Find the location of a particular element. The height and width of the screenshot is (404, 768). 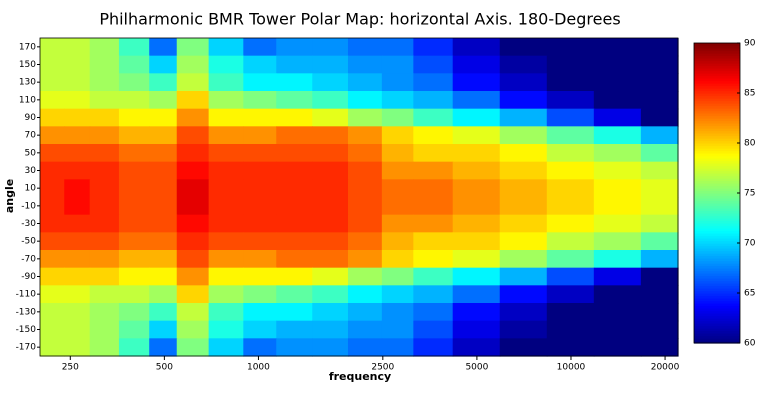

y-tick-label: 170 is located at coordinates (27, 47).